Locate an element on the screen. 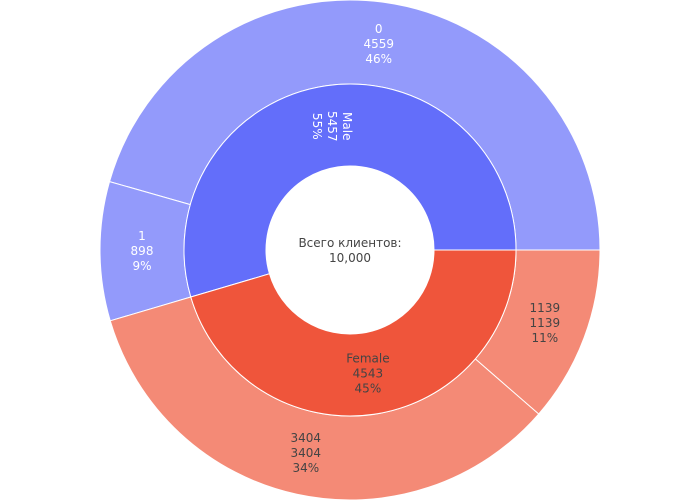 The image size is (700, 500). inner-label-male: Male545755% is located at coordinates (332, 126).